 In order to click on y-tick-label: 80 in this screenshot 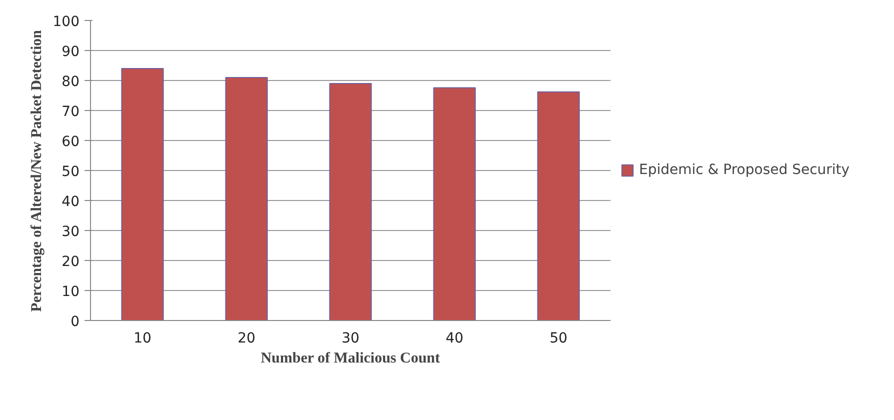, I will do `click(71, 82)`.